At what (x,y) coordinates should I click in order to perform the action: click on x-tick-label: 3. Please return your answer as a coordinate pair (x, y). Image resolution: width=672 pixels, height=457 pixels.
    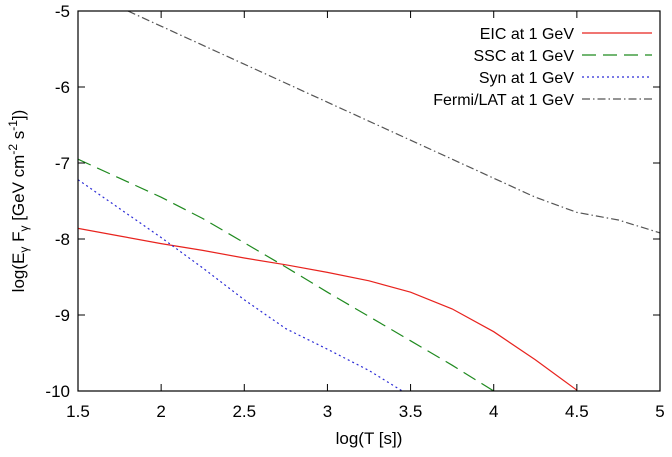
    Looking at the image, I should click on (327, 411).